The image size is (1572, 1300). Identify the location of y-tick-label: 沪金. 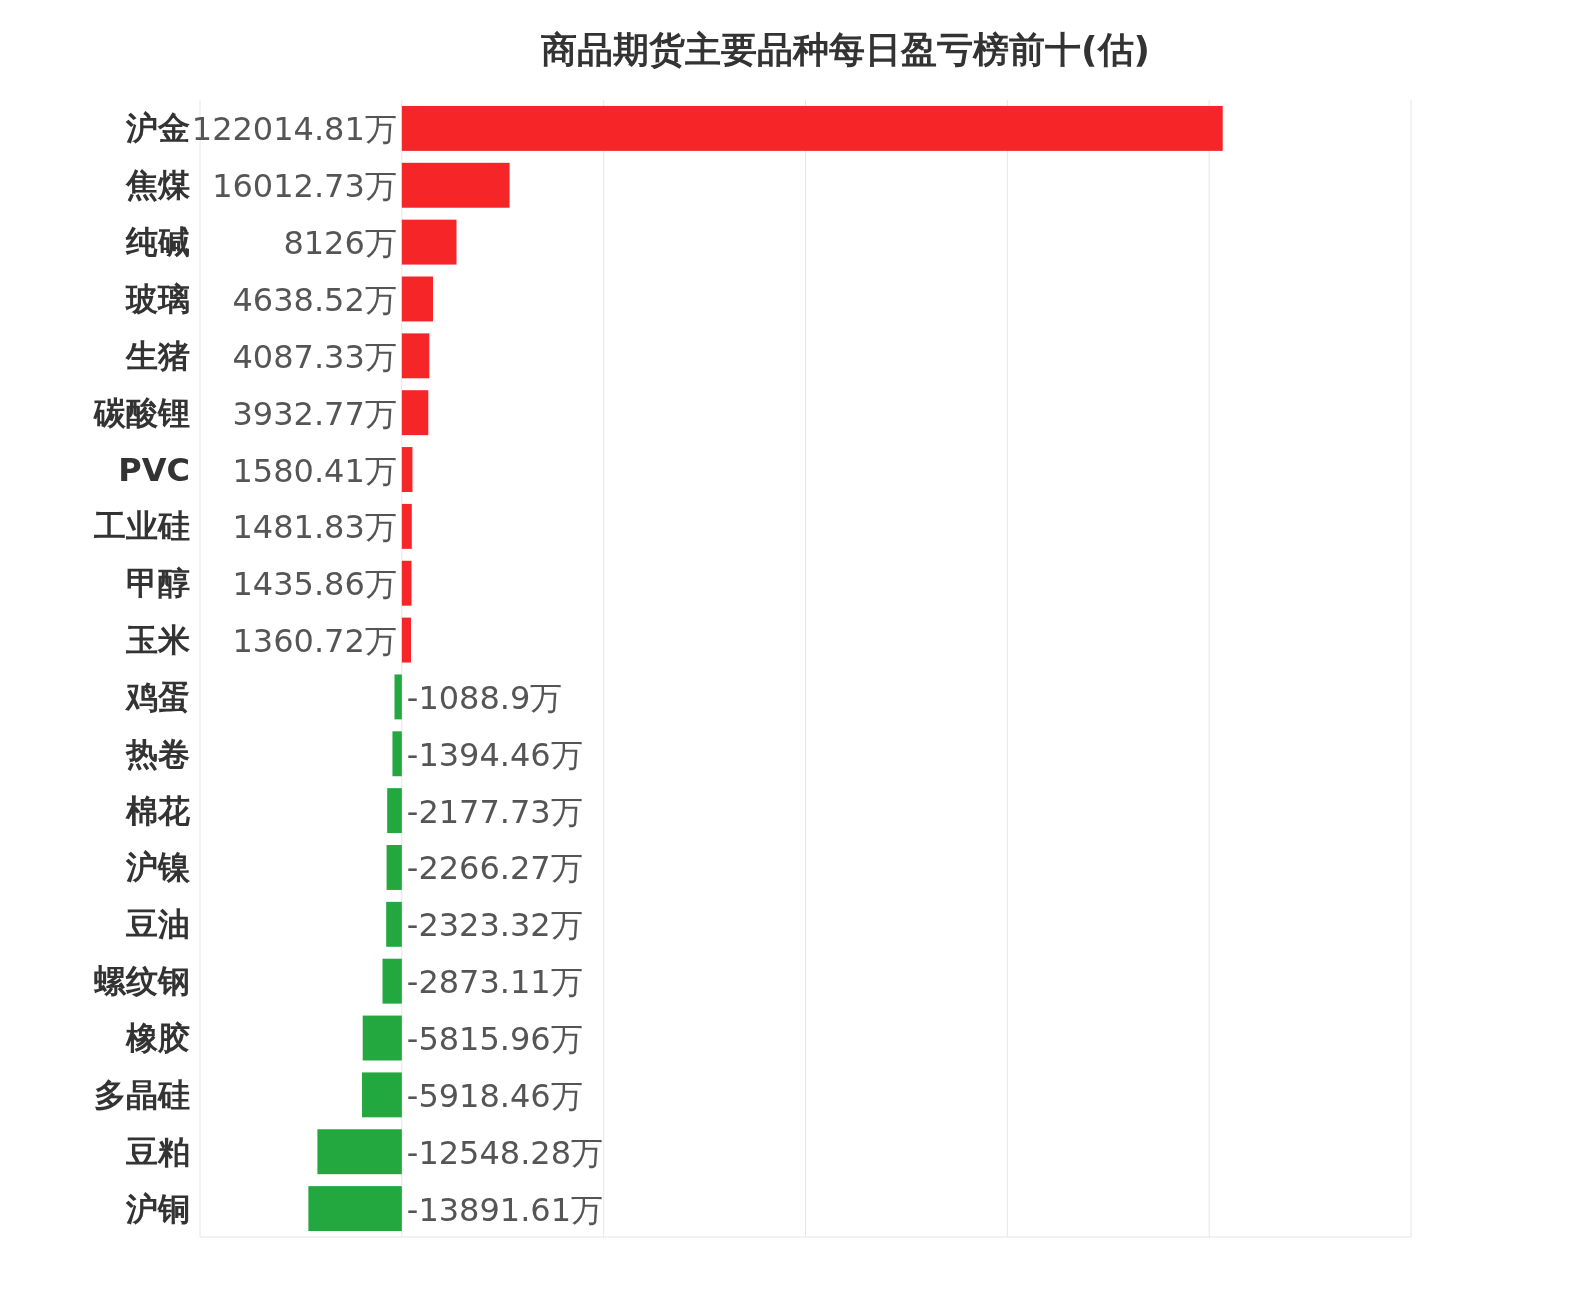
(157, 128).